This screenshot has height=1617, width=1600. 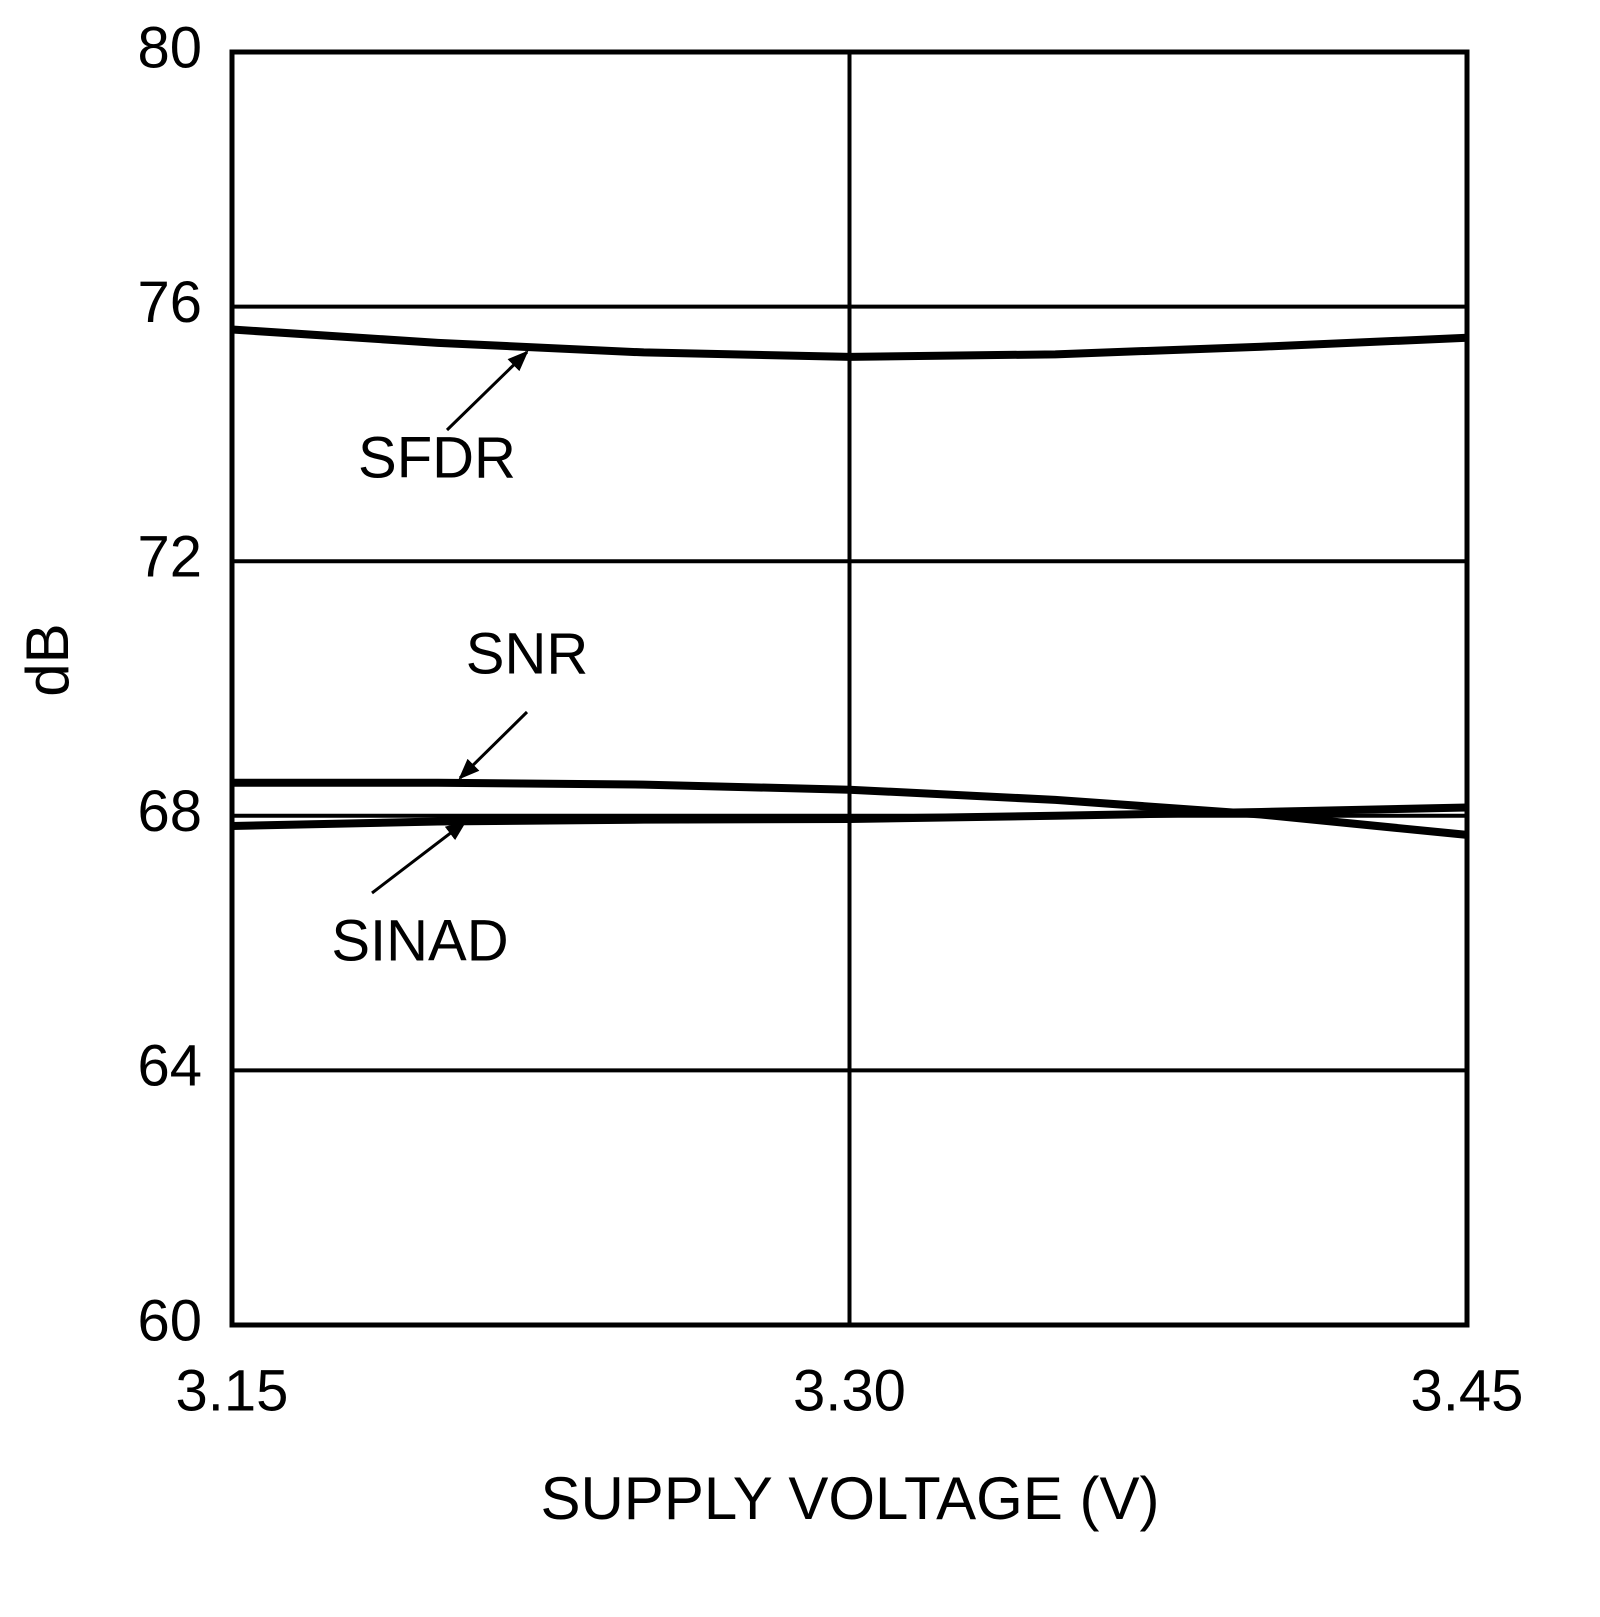 What do you see at coordinates (527, 653) in the screenshot?
I see `series-label: SNR` at bounding box center [527, 653].